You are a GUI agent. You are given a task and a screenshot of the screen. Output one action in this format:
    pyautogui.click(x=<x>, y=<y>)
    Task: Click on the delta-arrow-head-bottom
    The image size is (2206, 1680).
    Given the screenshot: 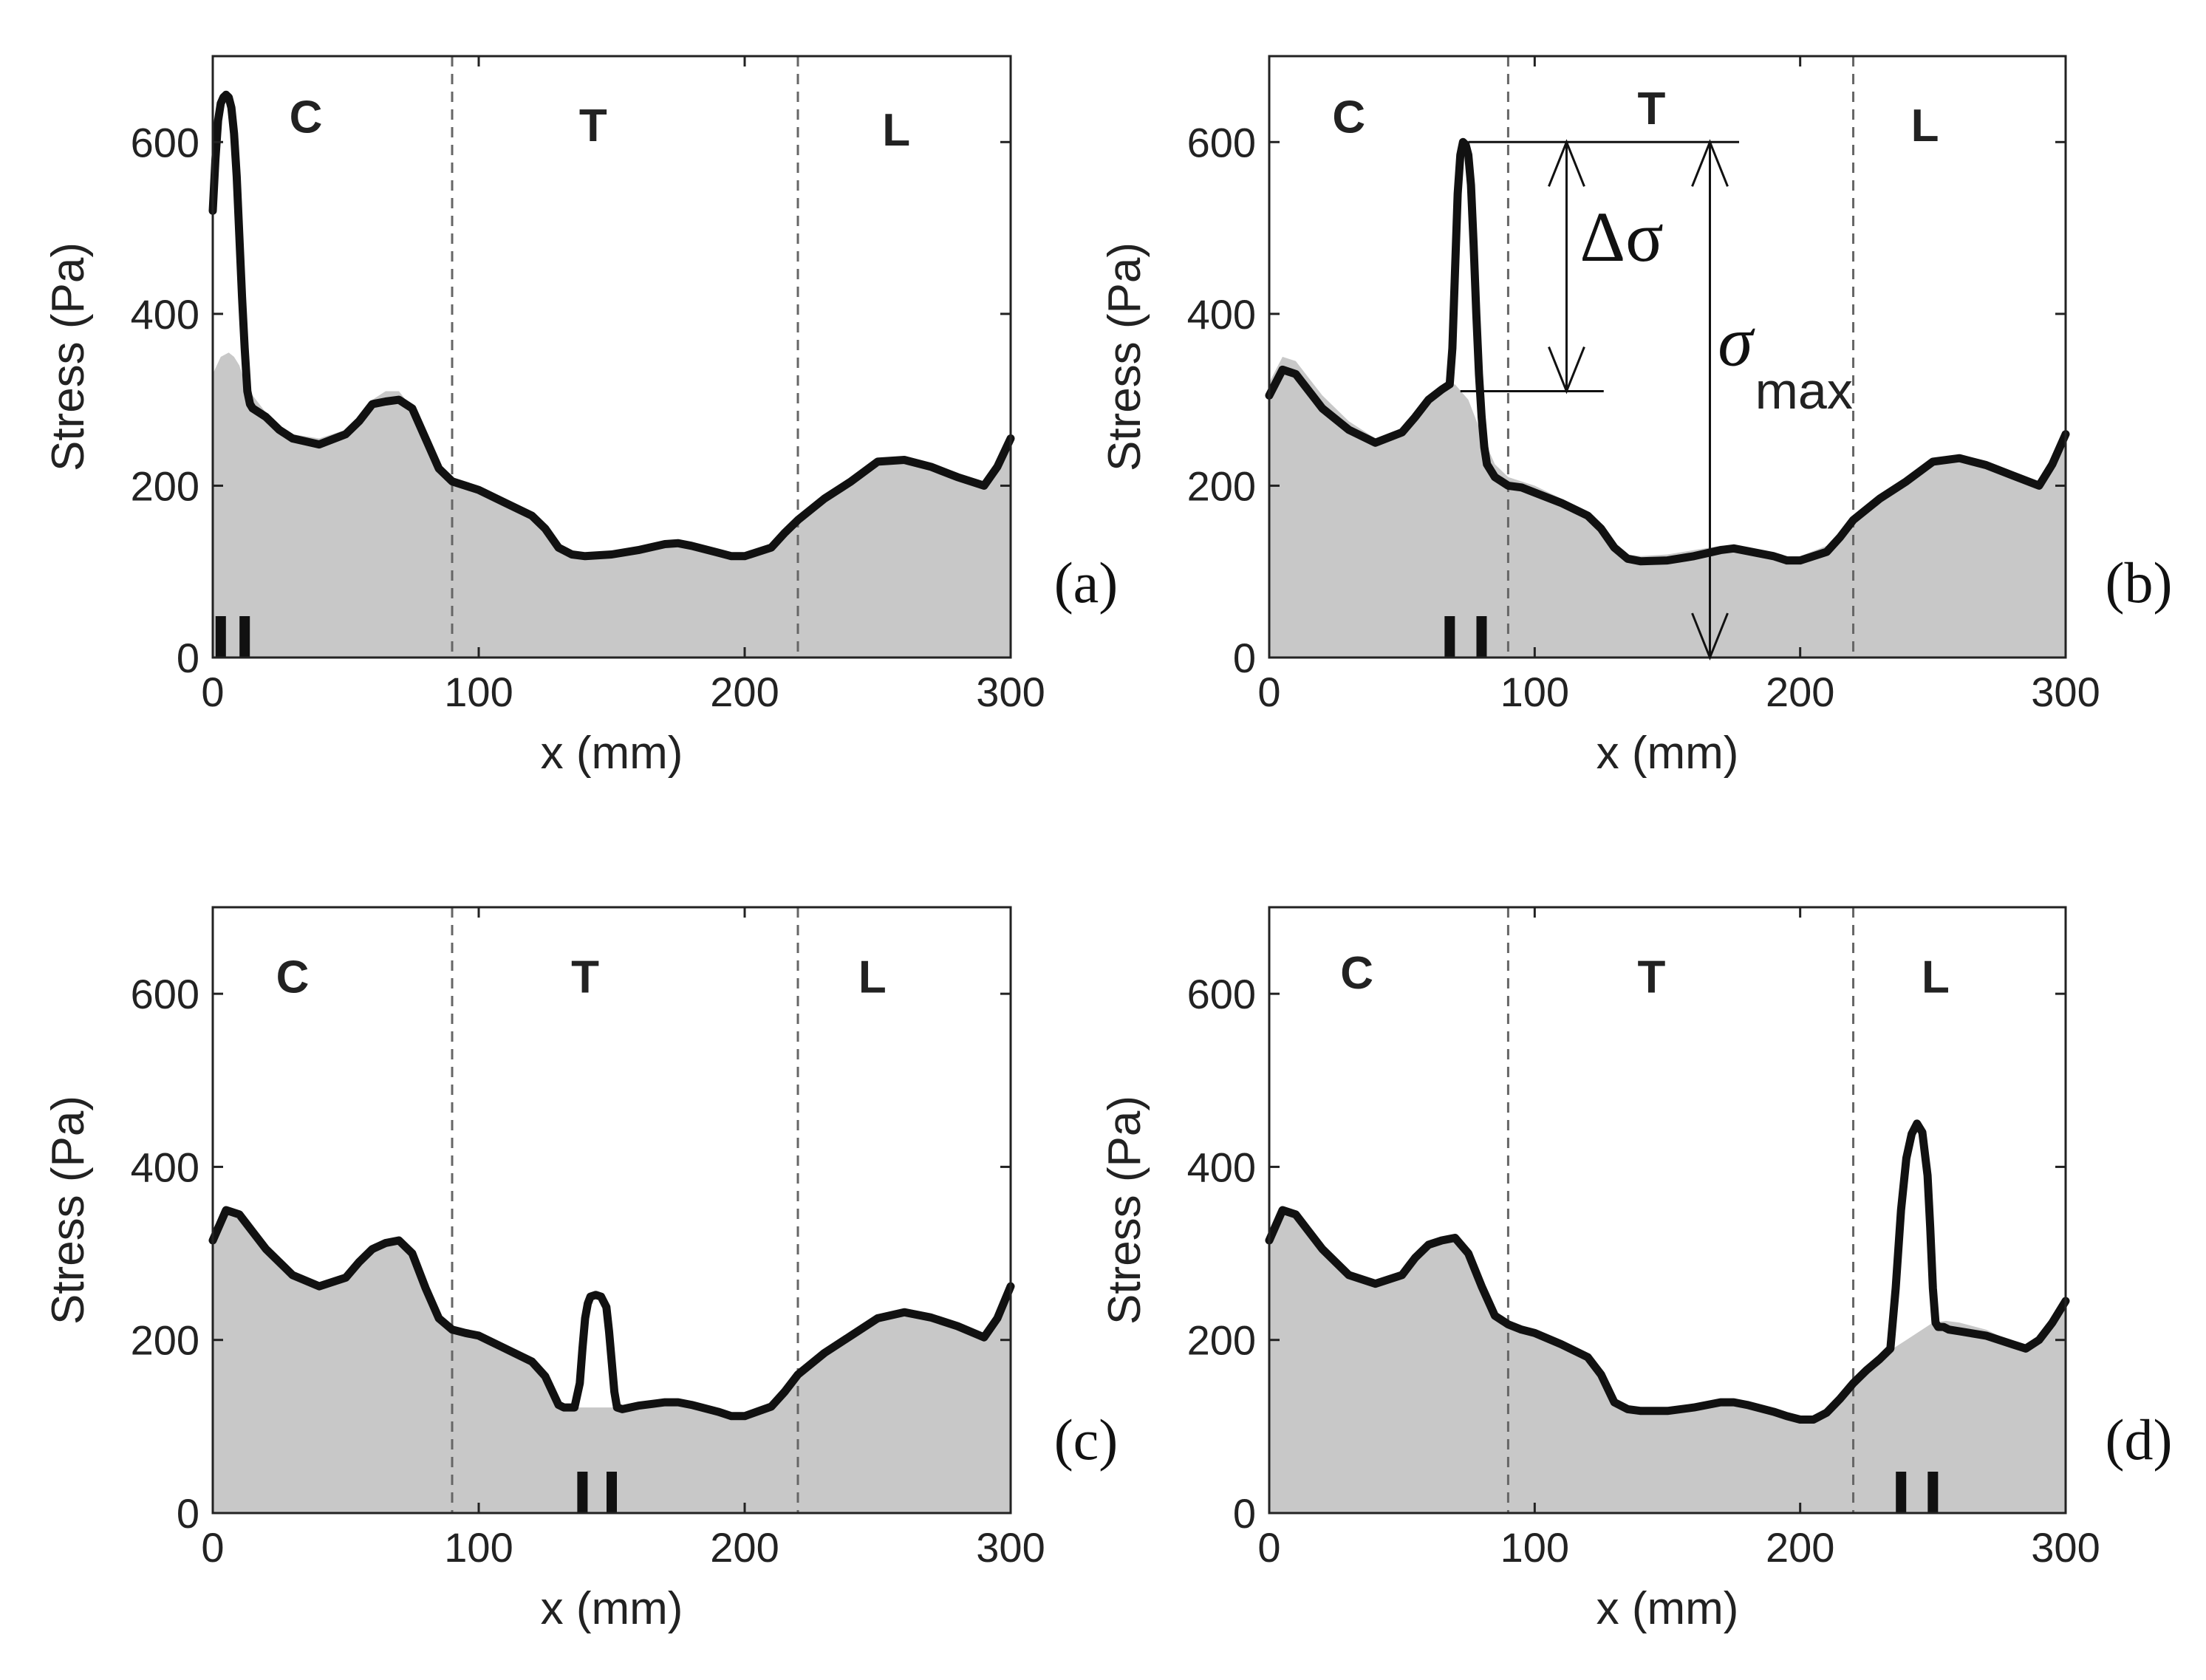 What is the action you would take?
    pyautogui.click(x=1566, y=370)
    